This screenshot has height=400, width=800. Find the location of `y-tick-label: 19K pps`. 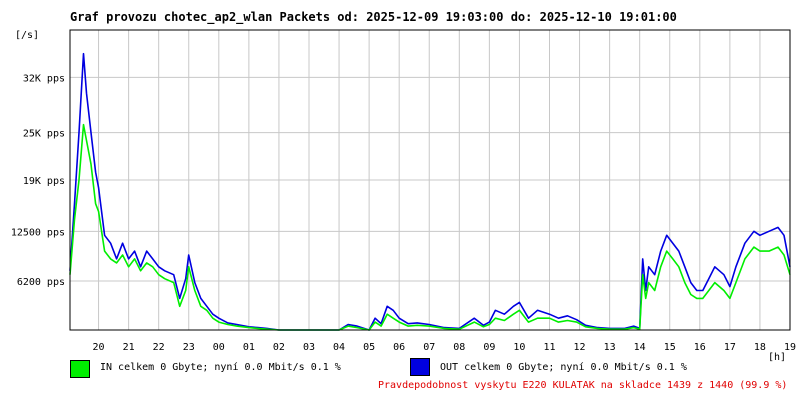

y-tick-label: 19K pps is located at coordinates (44, 181).